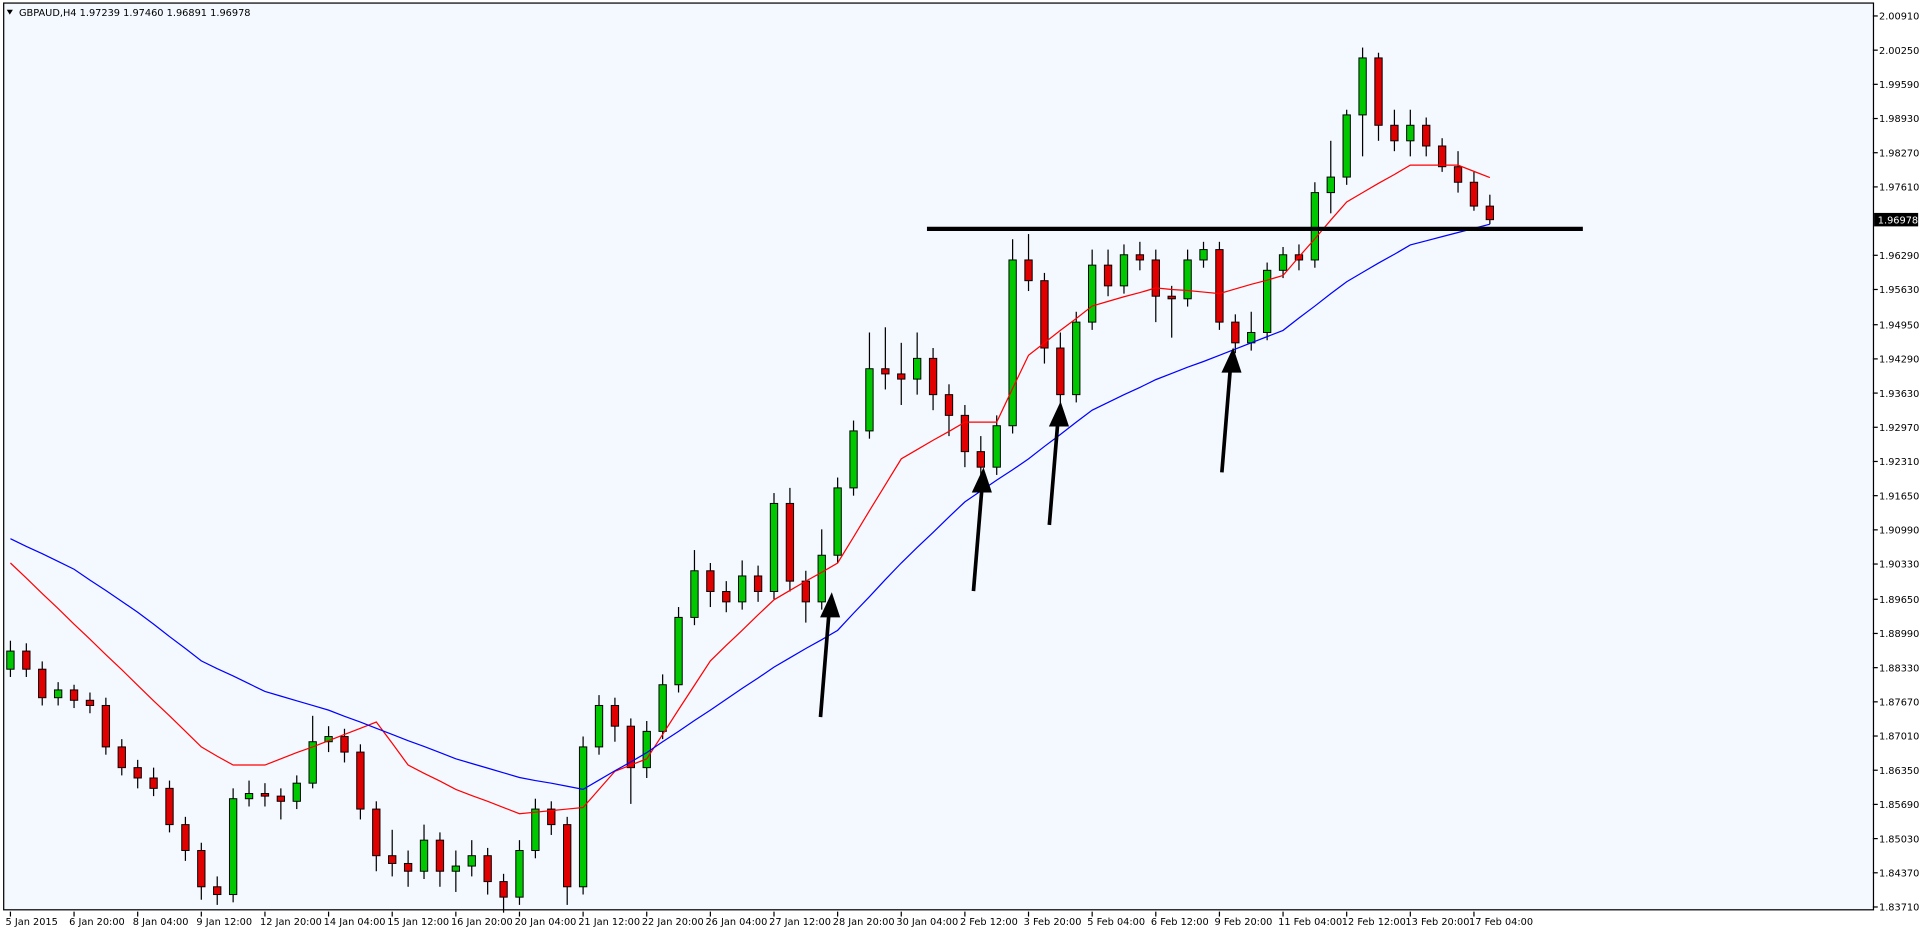 This screenshot has height=930, width=1920. Describe the element at coordinates (609, 922) in the screenshot. I see `x-tick-label: 21 Jan 12:00` at that location.